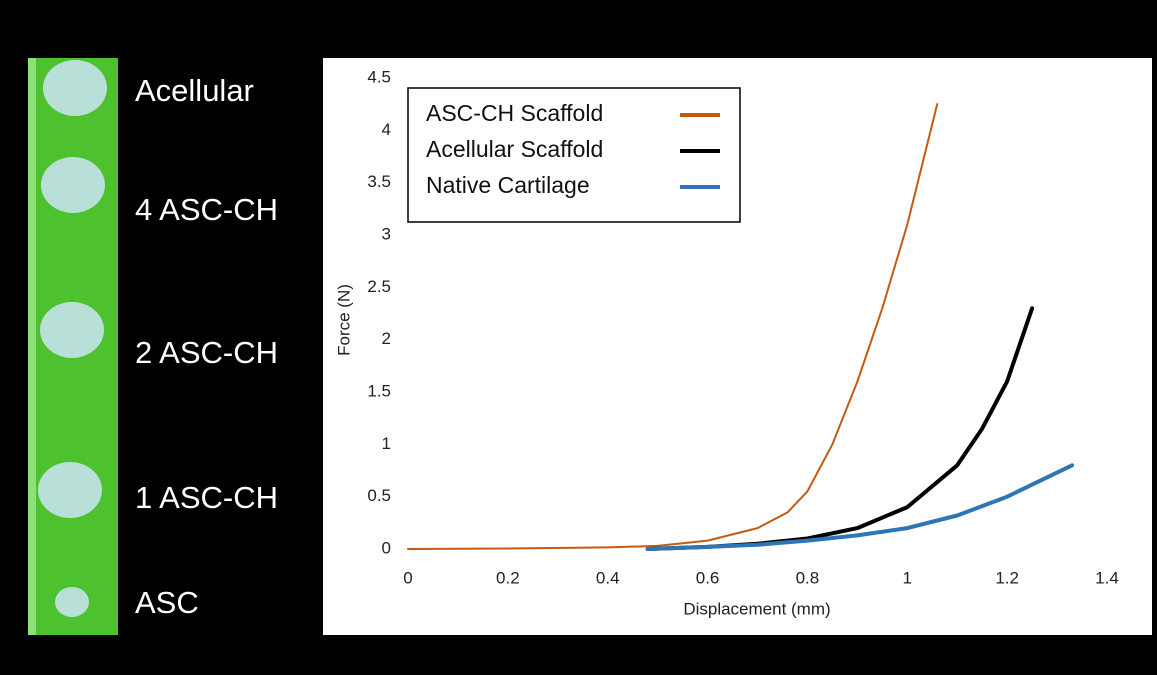  What do you see at coordinates (379, 495) in the screenshot?
I see `y-tick-label: 0.5` at bounding box center [379, 495].